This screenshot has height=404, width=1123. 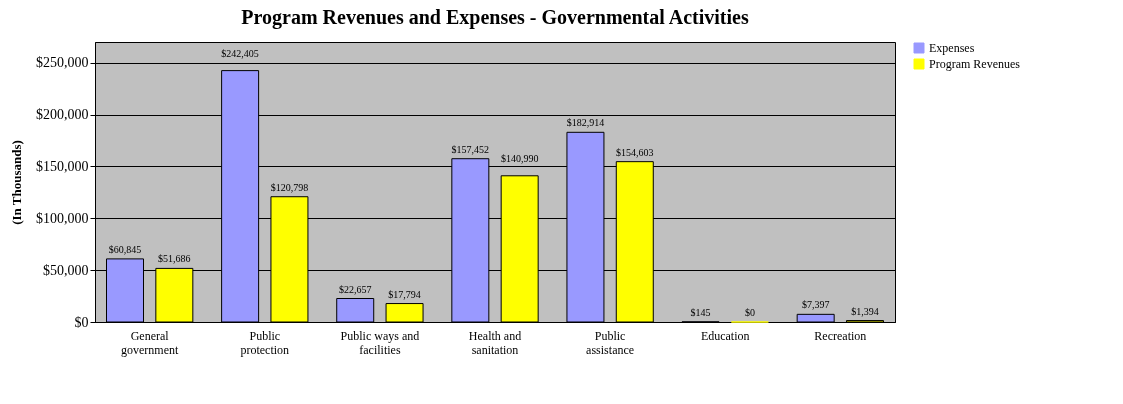 What do you see at coordinates (815, 305) in the screenshot?
I see `data-label: $7,397` at bounding box center [815, 305].